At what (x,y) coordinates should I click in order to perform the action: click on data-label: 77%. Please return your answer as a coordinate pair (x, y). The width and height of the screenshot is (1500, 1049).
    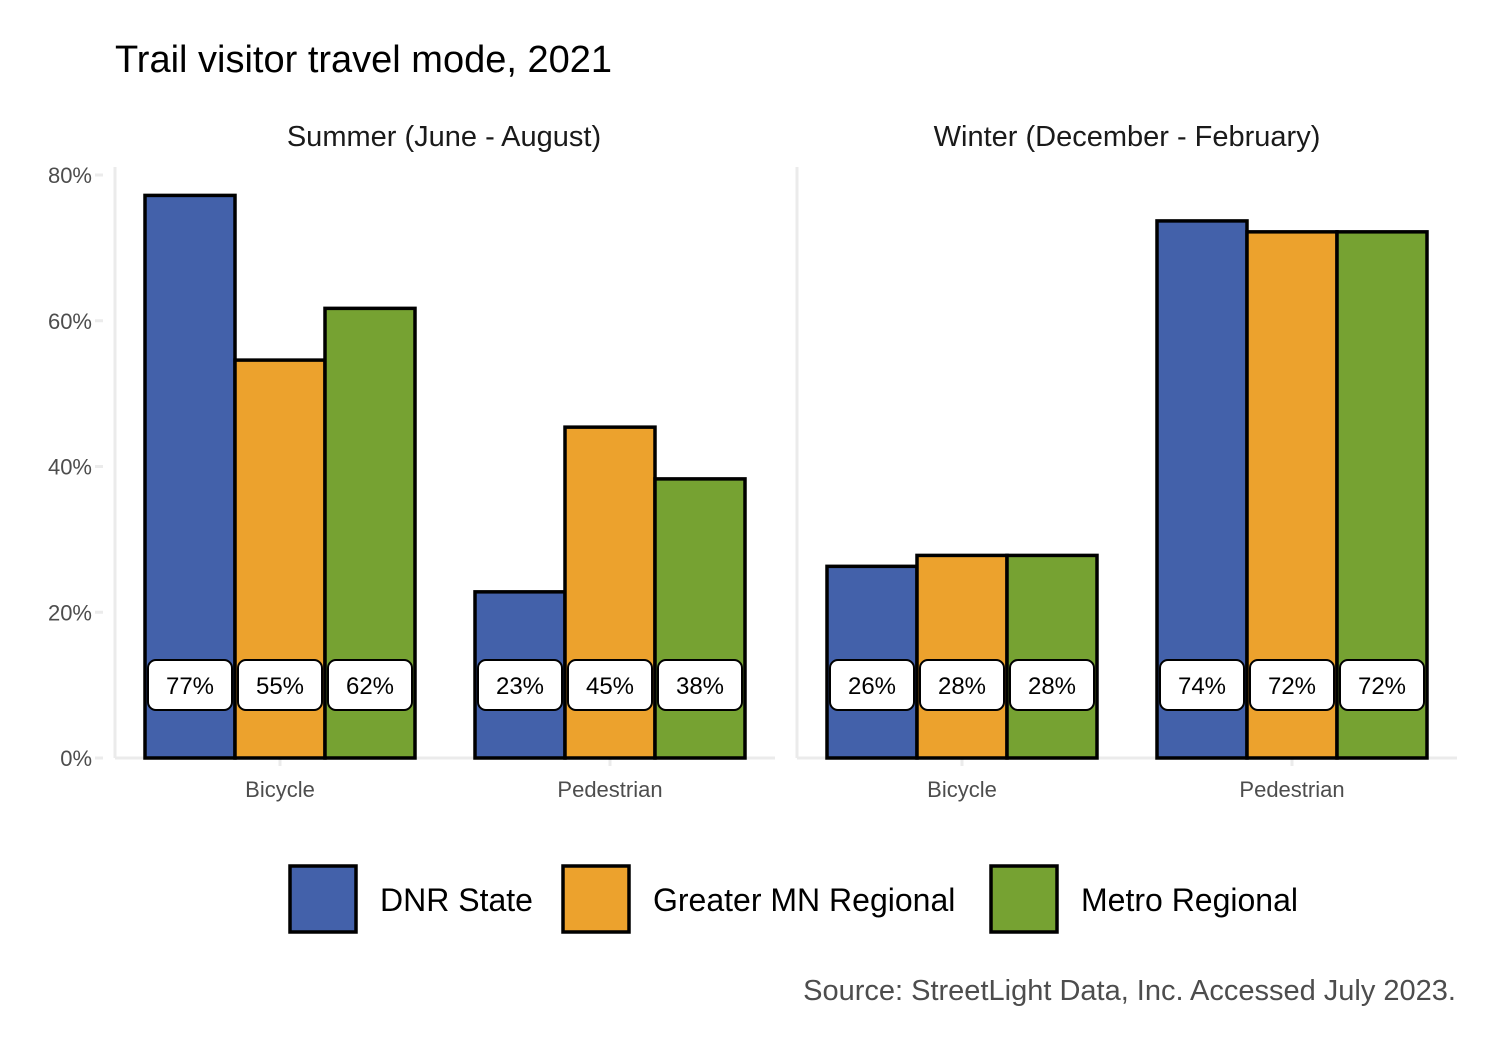
    Looking at the image, I should click on (190, 686).